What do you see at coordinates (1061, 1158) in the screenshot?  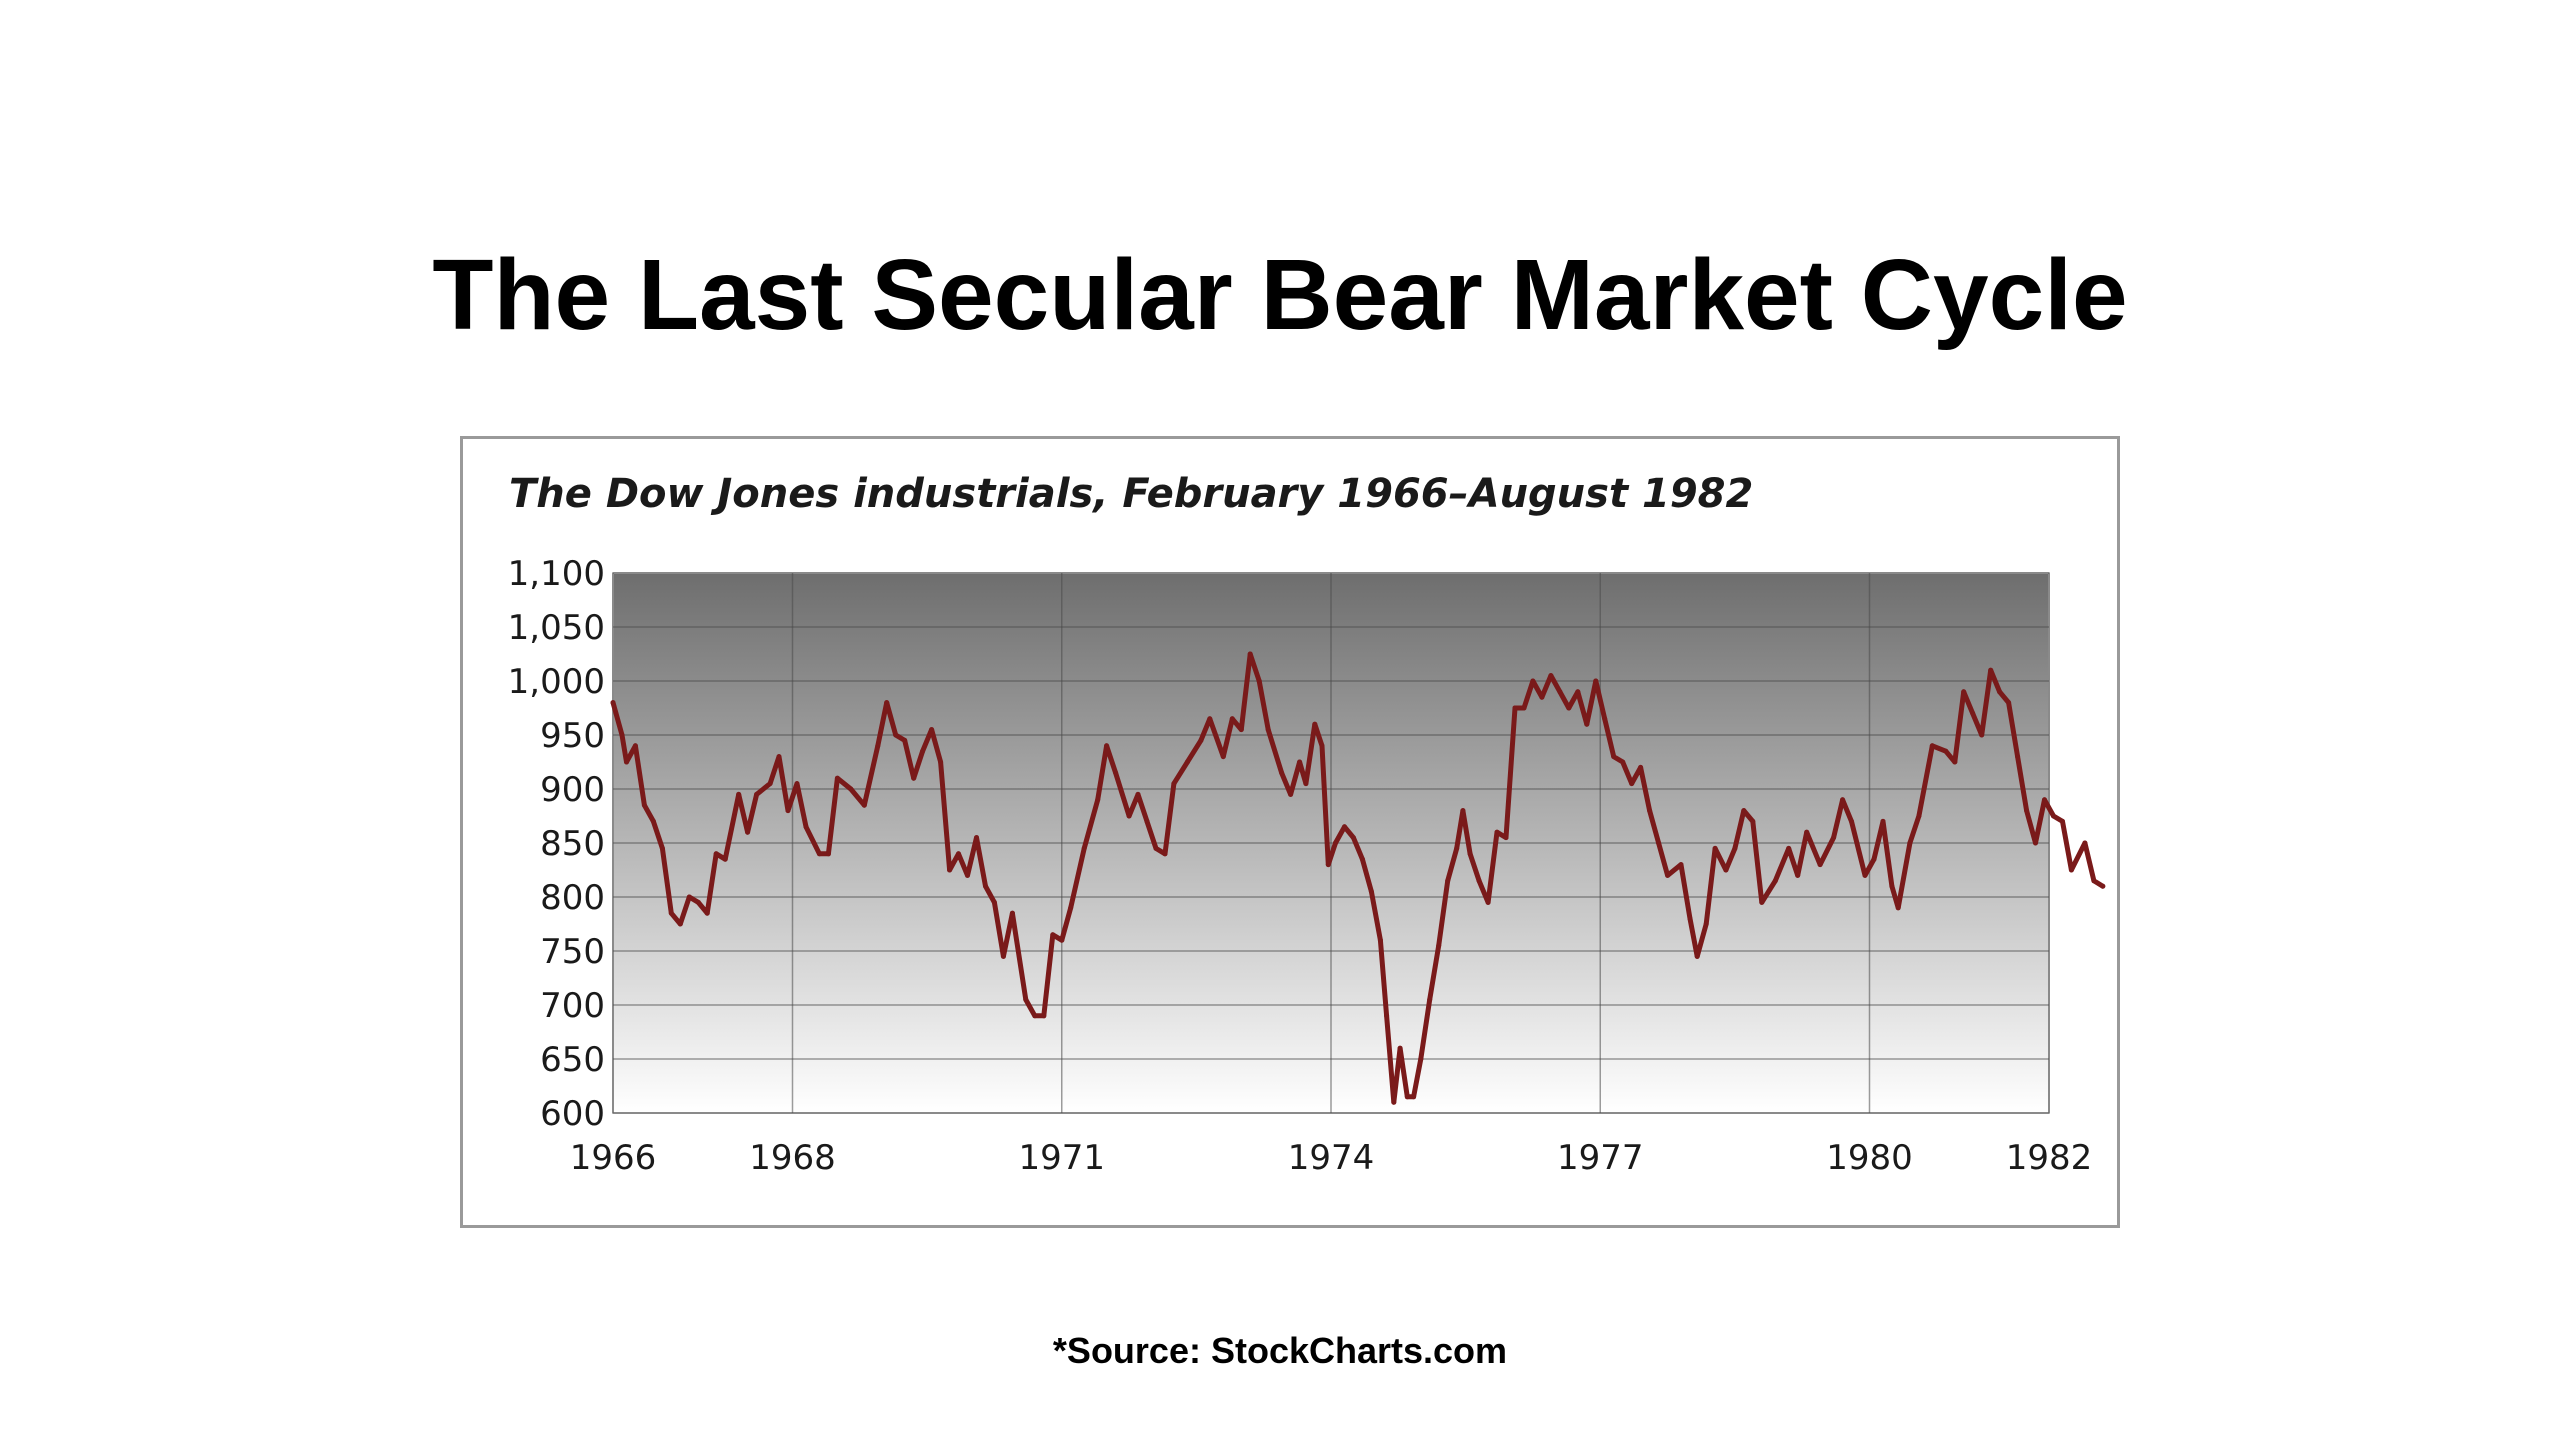 I see `x-tick-label: 1971` at bounding box center [1061, 1158].